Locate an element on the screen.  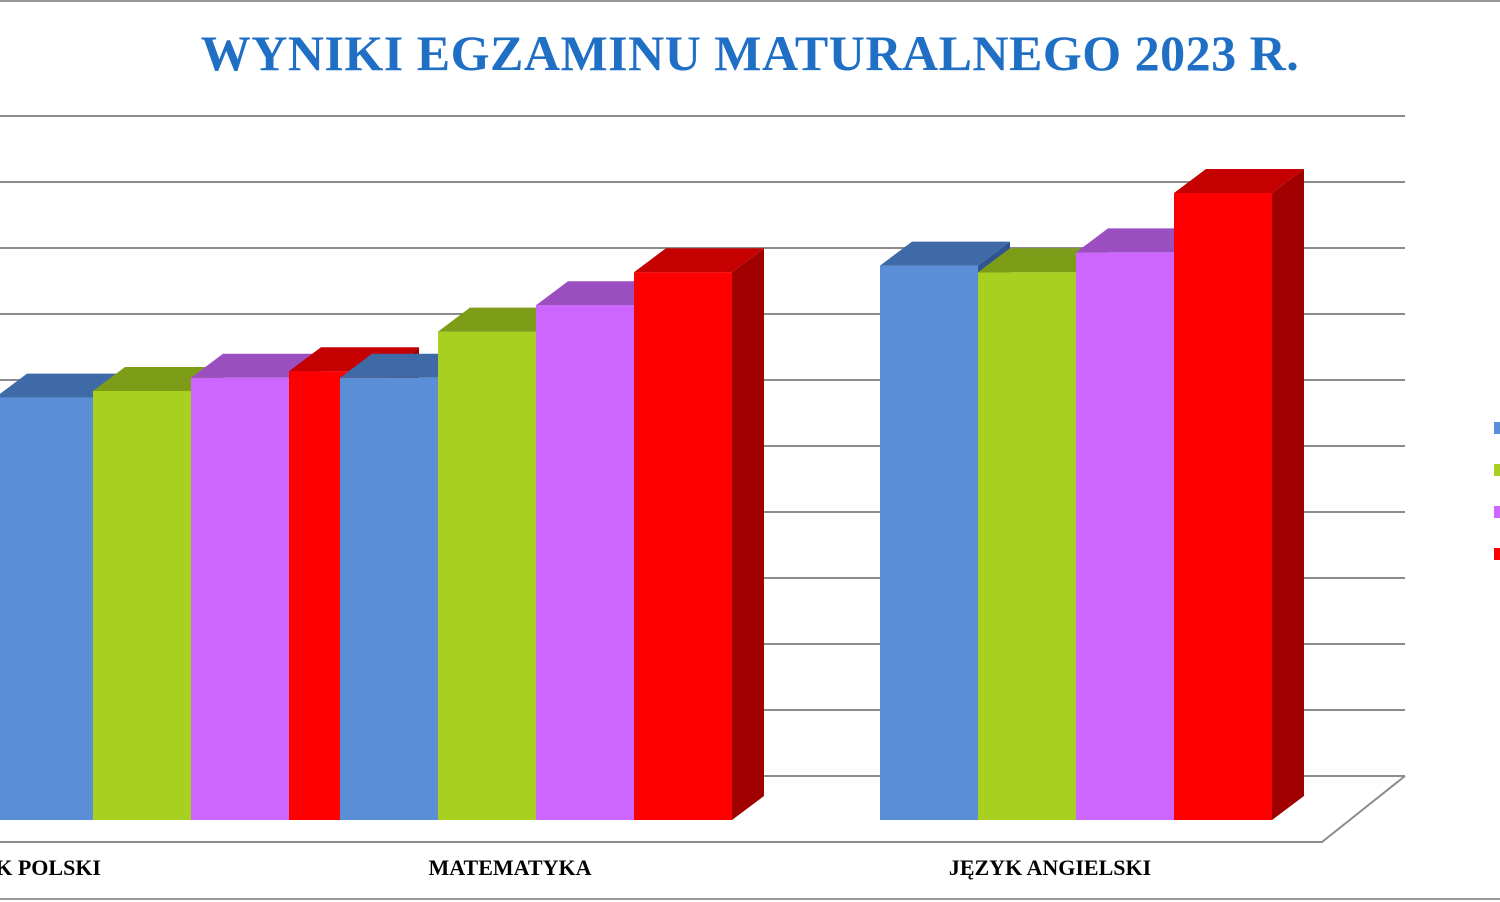
category-label: JĘZYK ANGIELSKI is located at coordinates (1050, 867).